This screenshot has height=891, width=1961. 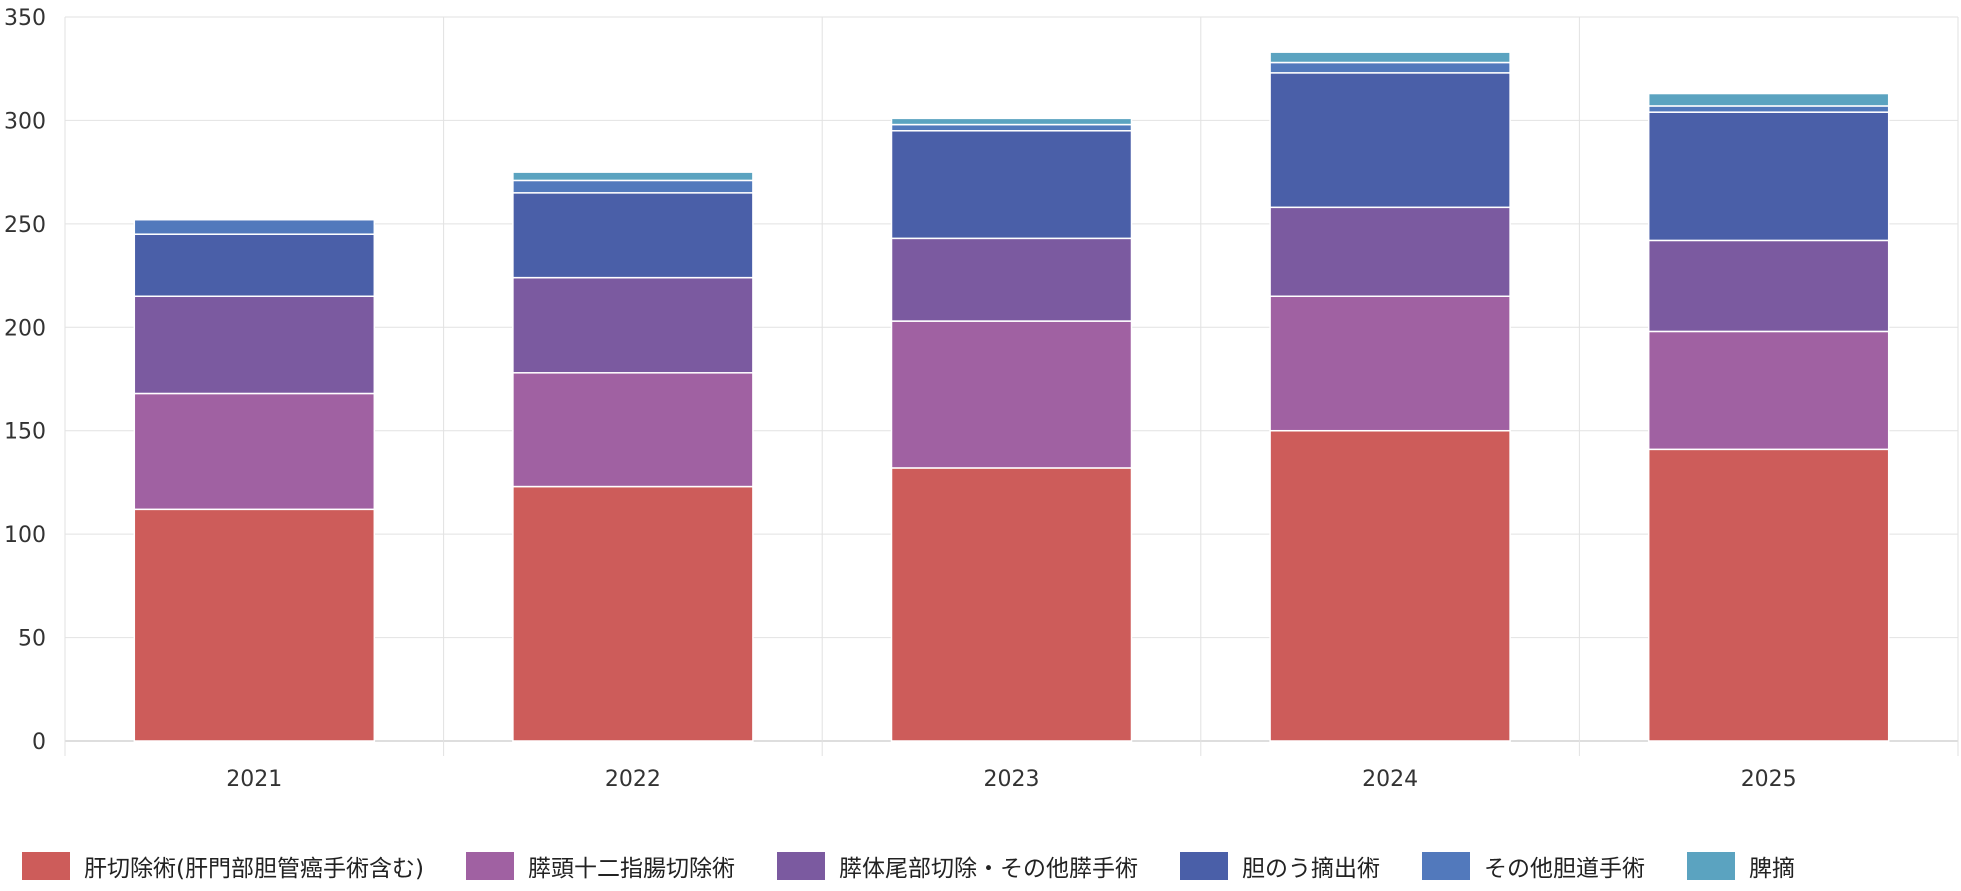 I want to click on legend-label: 肝切除術(肝門部胆管癌手術含む), so click(x=254, y=869).